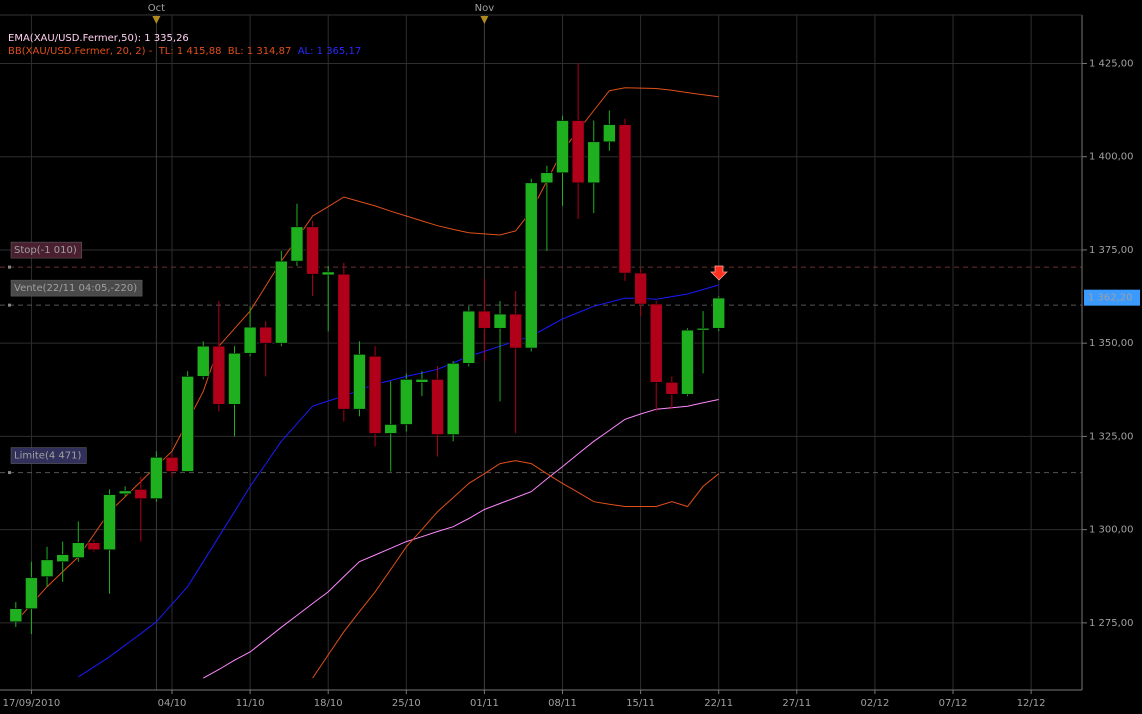 This screenshot has width=1142, height=714. What do you see at coordinates (156, 8) in the screenshot?
I see `month-label: Oct` at bounding box center [156, 8].